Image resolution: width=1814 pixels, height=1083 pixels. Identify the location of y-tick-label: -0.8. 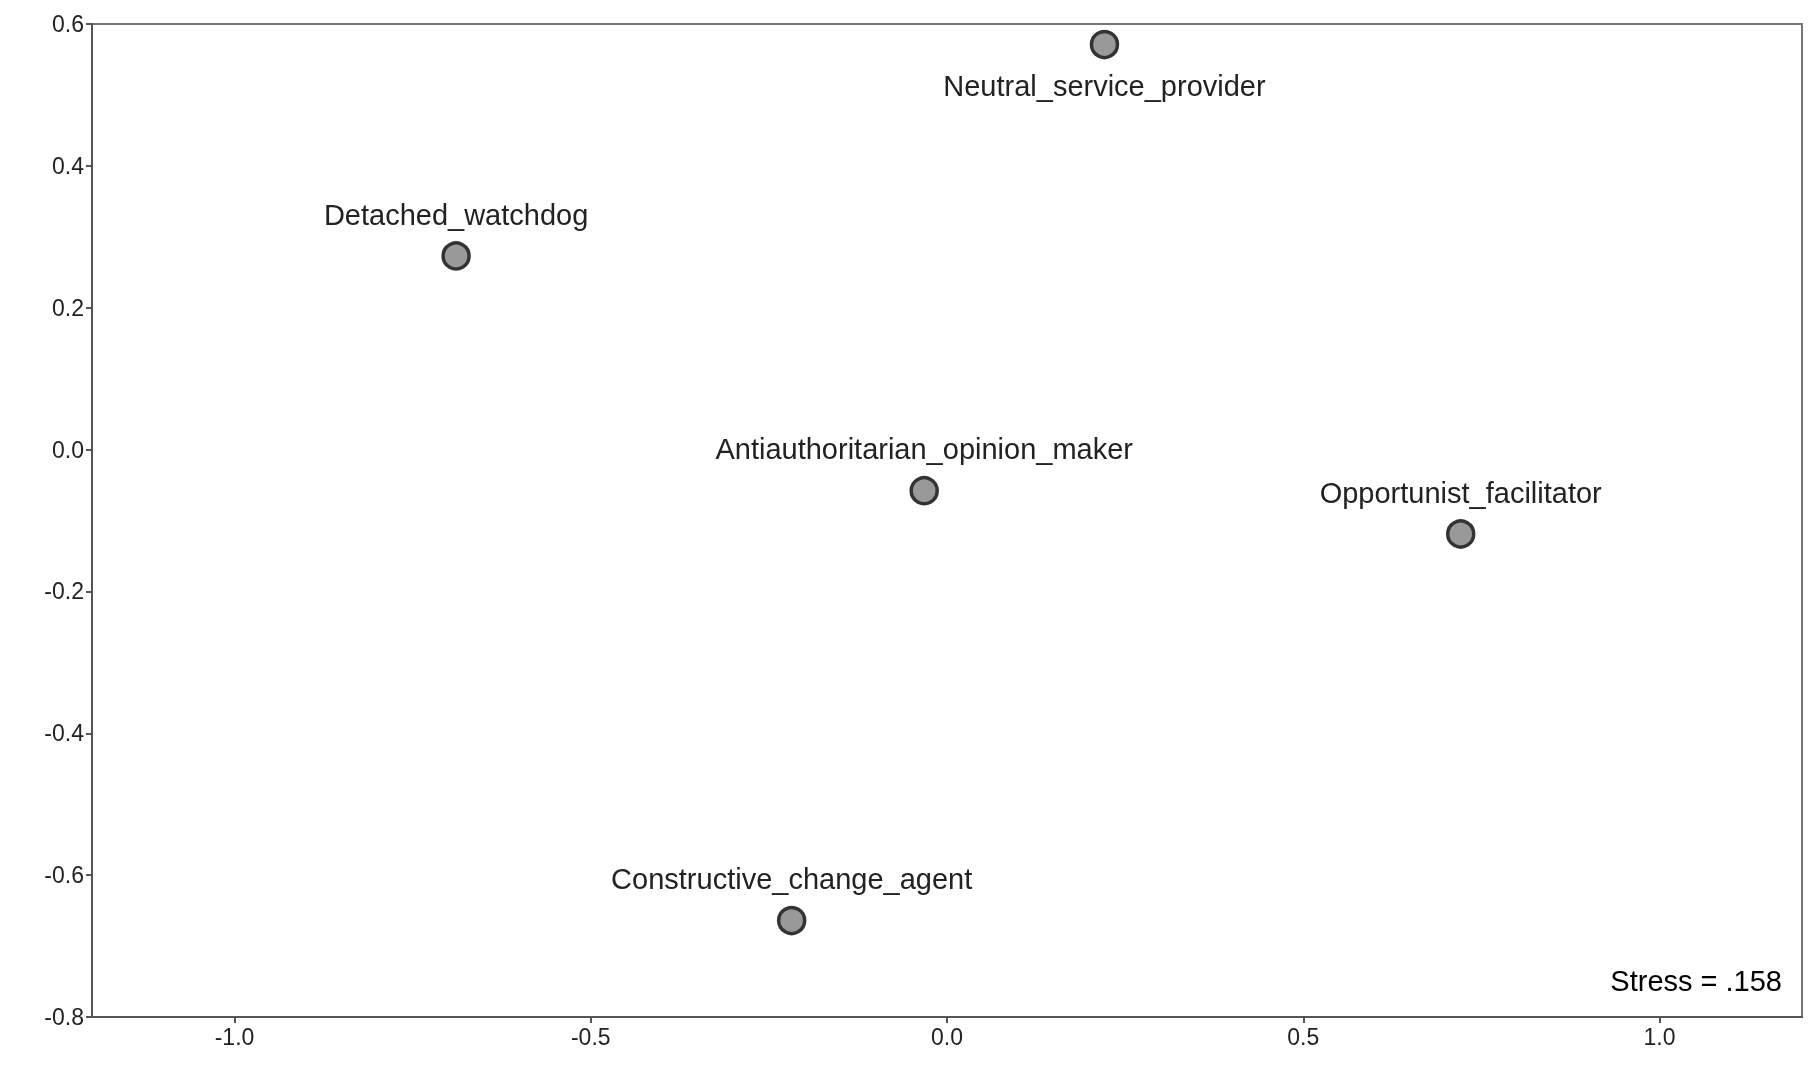
(64, 1017).